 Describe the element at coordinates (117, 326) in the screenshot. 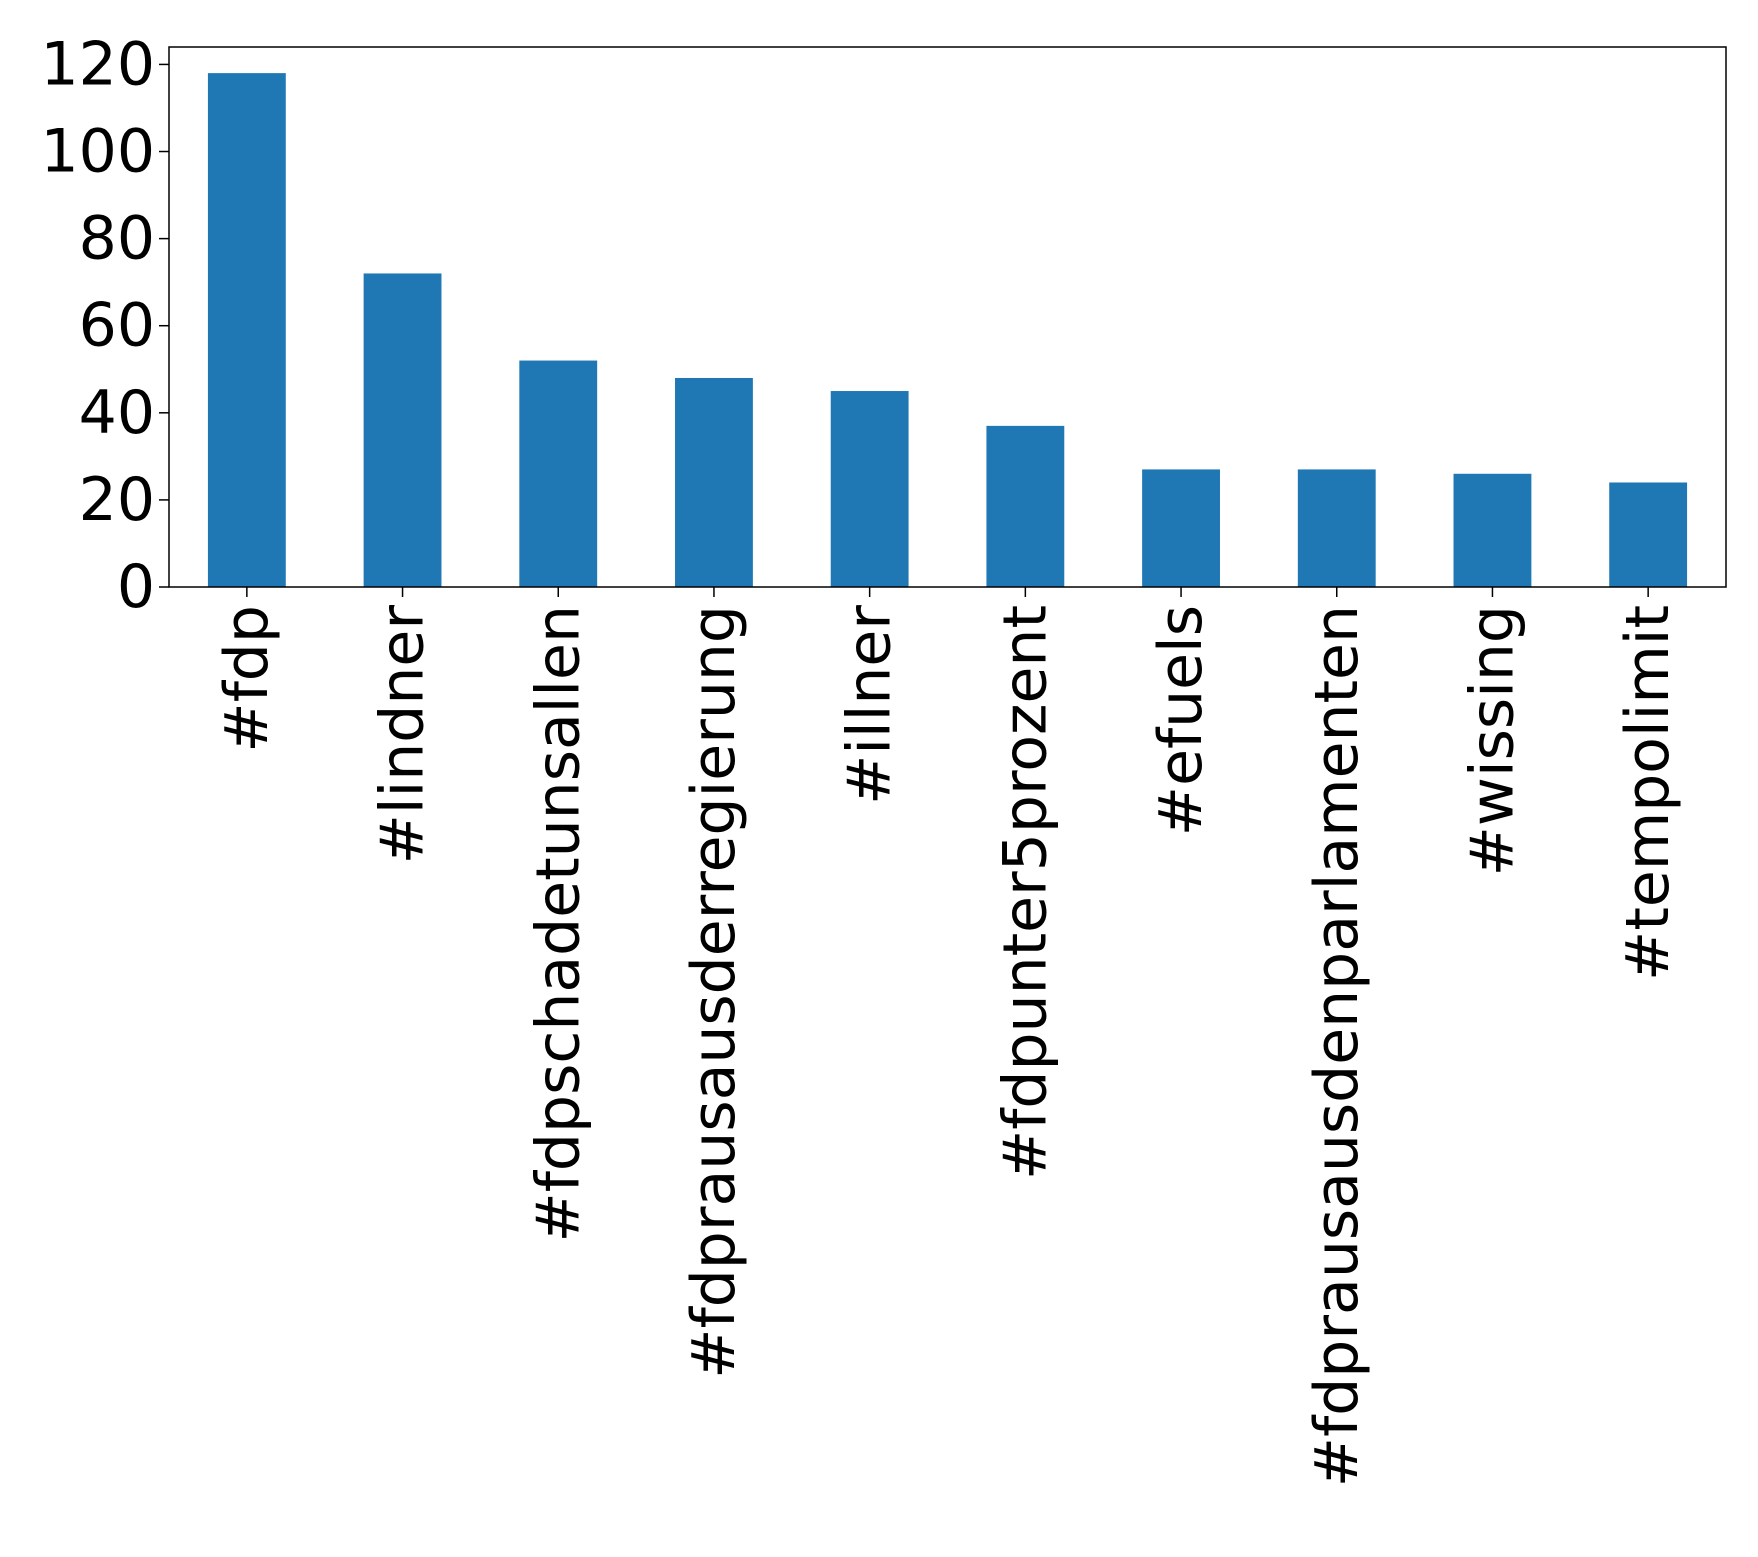

I see `y-tick-label-3: 60` at that location.